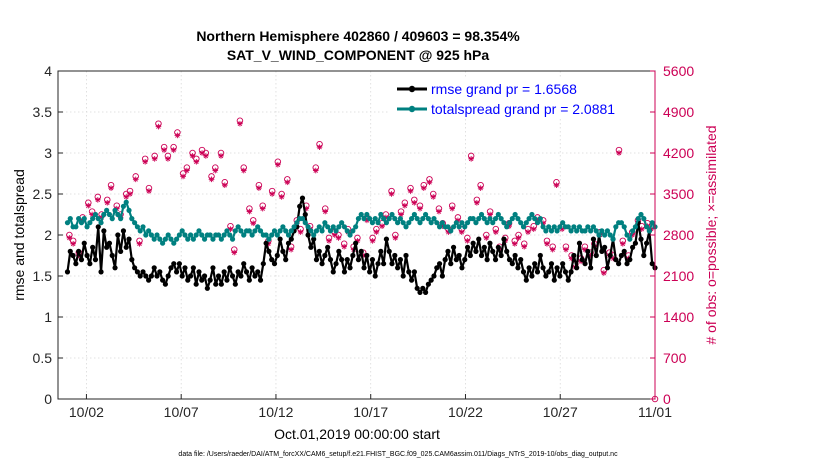 The width and height of the screenshot is (830, 470). Describe the element at coordinates (86, 412) in the screenshot. I see `x-tick-label: 10/02` at that location.